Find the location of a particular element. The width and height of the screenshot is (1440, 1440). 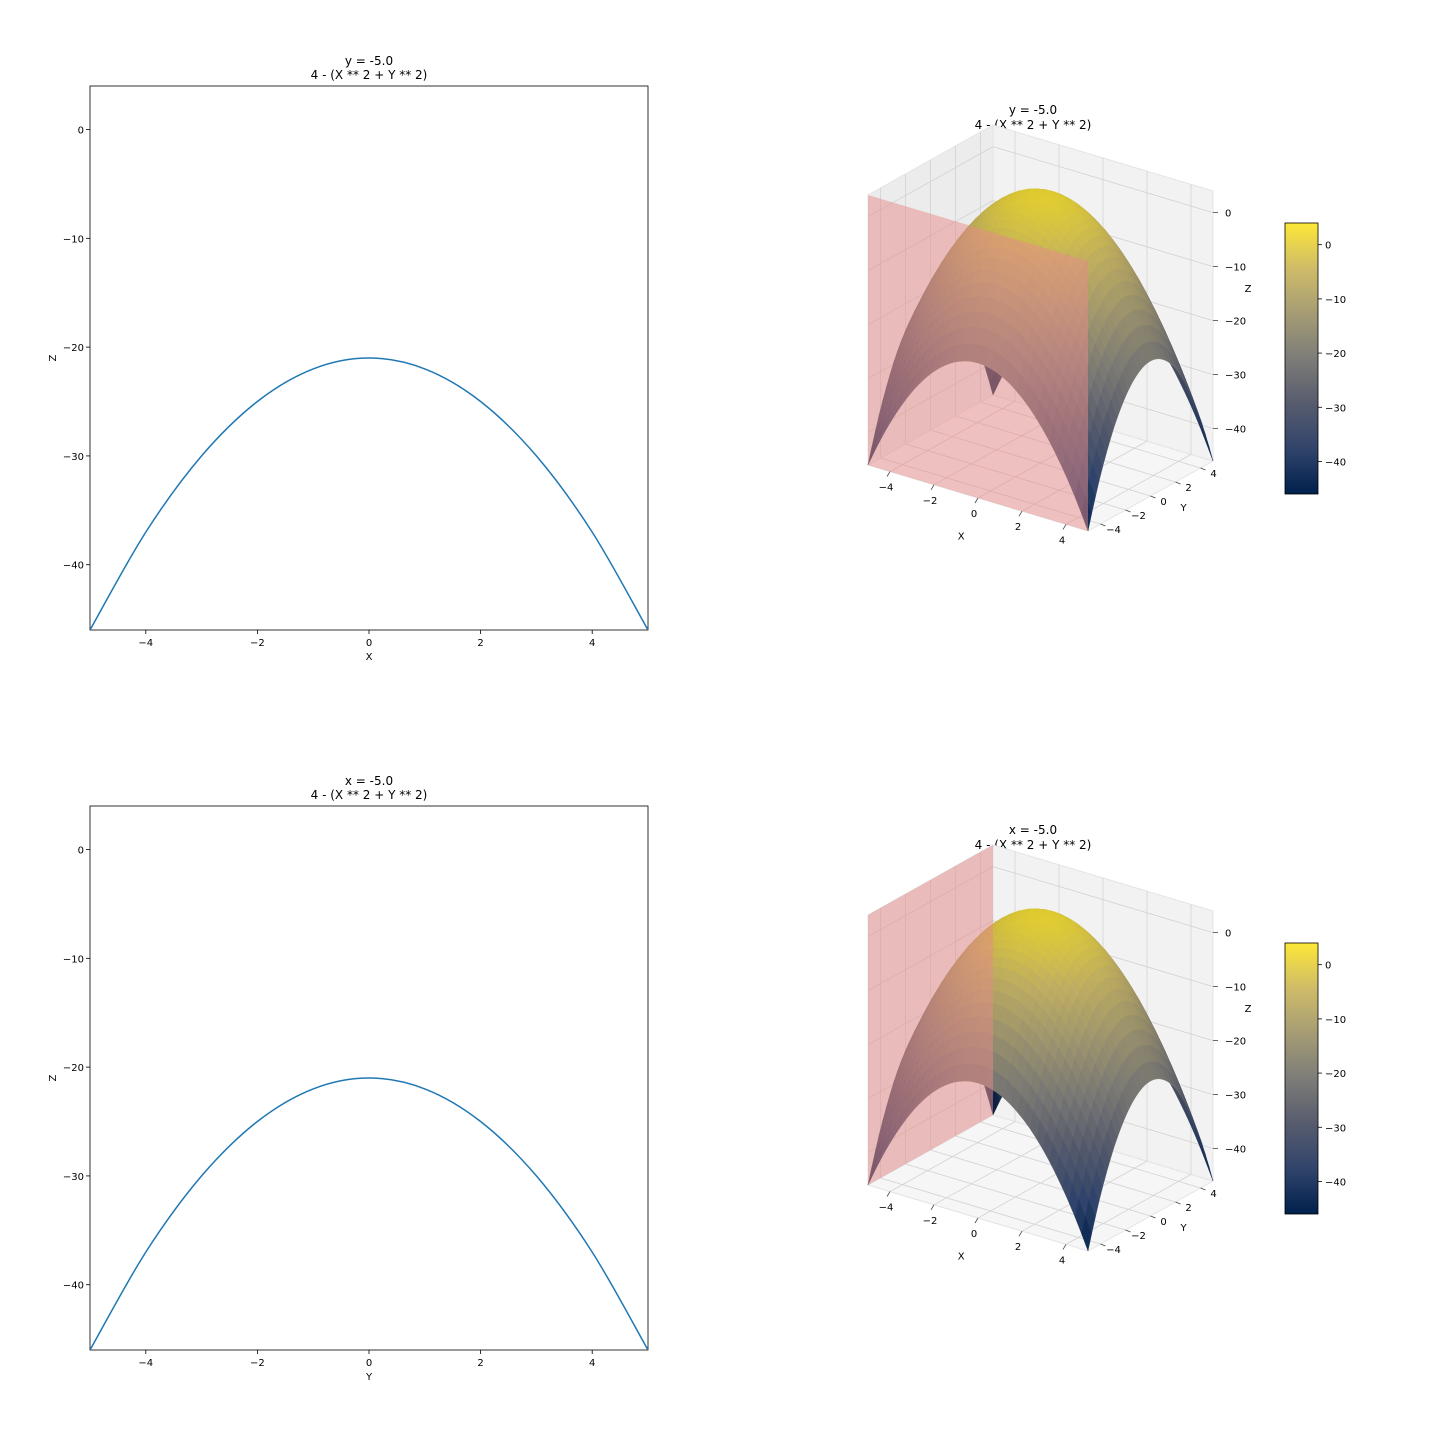

surface-patch is located at coordinates (1086, 1233).